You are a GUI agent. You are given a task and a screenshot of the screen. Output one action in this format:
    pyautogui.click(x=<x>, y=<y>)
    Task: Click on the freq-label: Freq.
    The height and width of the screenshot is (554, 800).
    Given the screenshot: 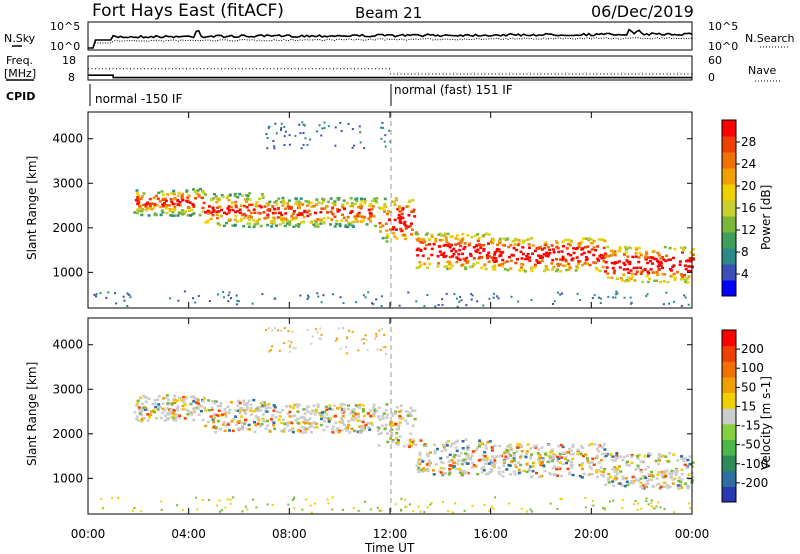 What is the action you would take?
    pyautogui.click(x=19, y=60)
    